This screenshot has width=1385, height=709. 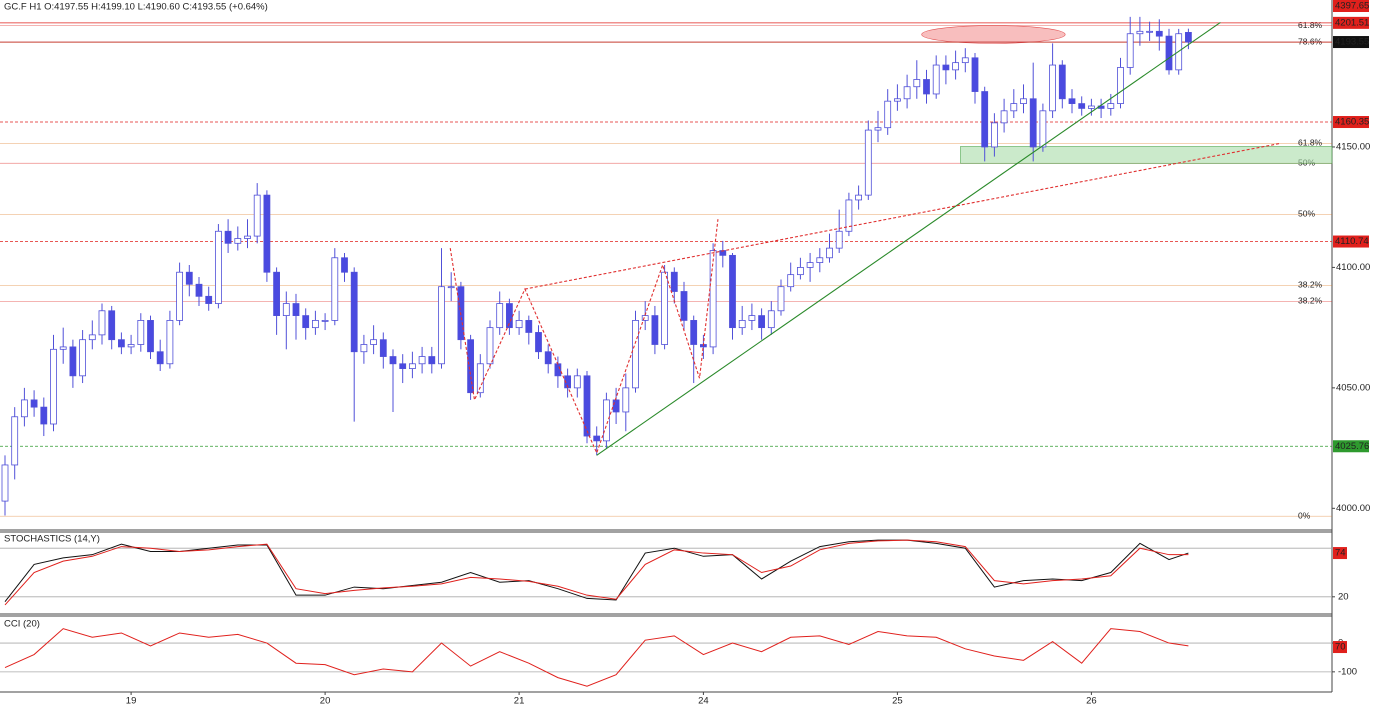 I want to click on y-tick-label: -100, so click(x=1347, y=671).